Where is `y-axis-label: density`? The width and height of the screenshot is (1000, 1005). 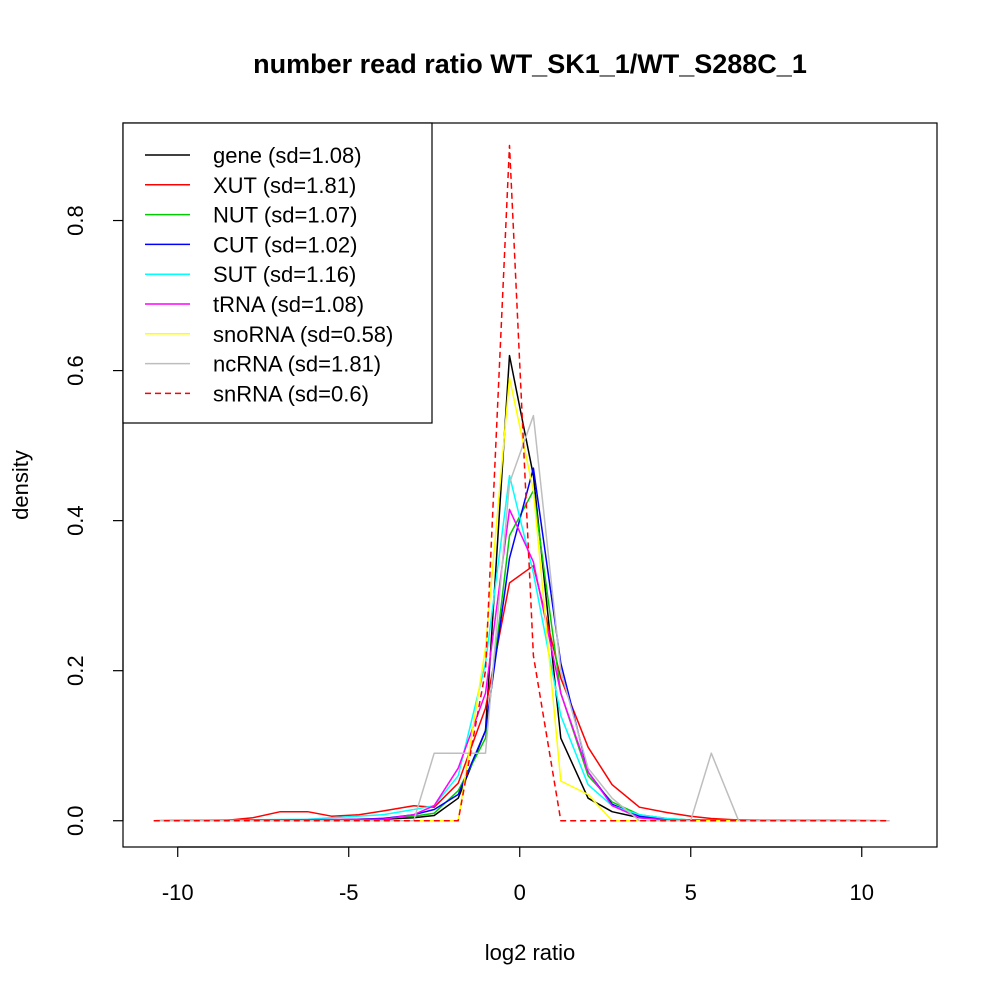 y-axis-label: density is located at coordinates (20, 485).